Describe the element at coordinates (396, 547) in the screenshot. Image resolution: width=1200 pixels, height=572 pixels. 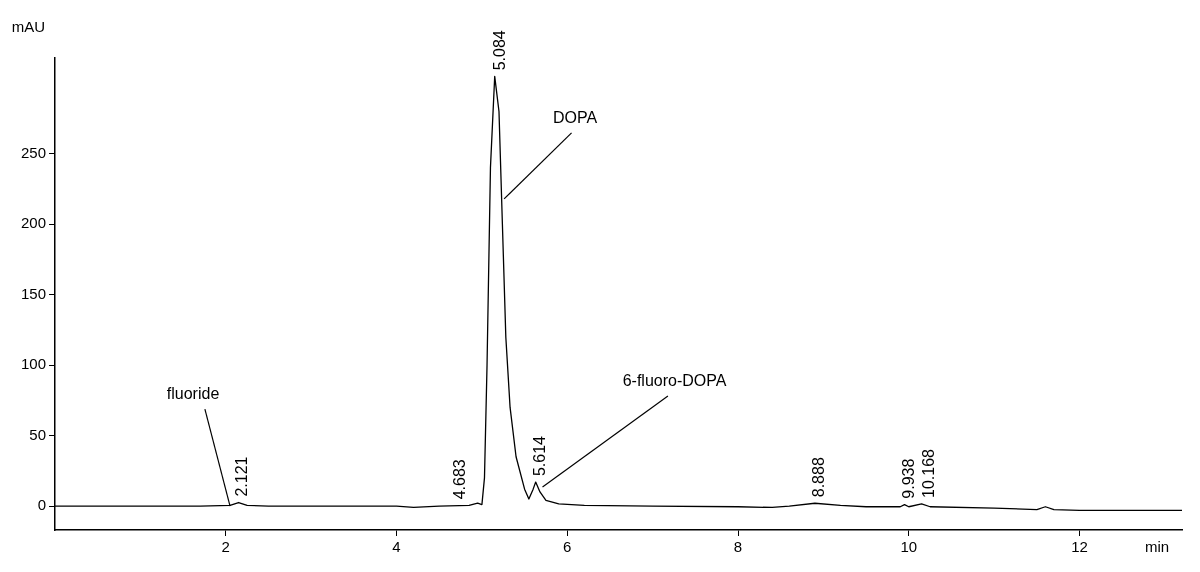
I see `x-tick-label: 4` at that location.